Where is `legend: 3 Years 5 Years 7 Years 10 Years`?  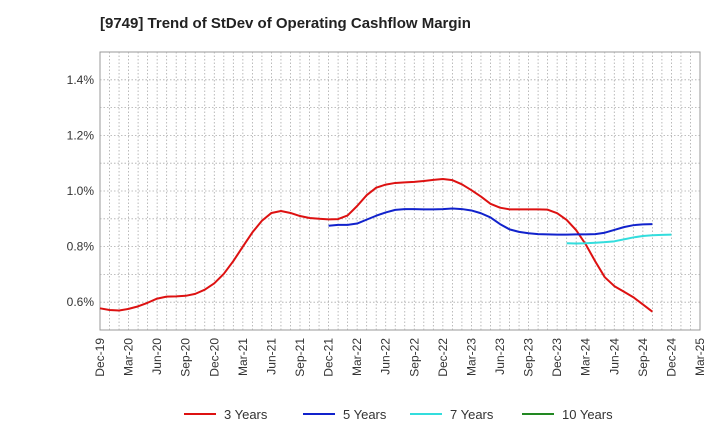
legend: 3 Years 5 Years 7 Years 10 Years is located at coordinates (398, 414).